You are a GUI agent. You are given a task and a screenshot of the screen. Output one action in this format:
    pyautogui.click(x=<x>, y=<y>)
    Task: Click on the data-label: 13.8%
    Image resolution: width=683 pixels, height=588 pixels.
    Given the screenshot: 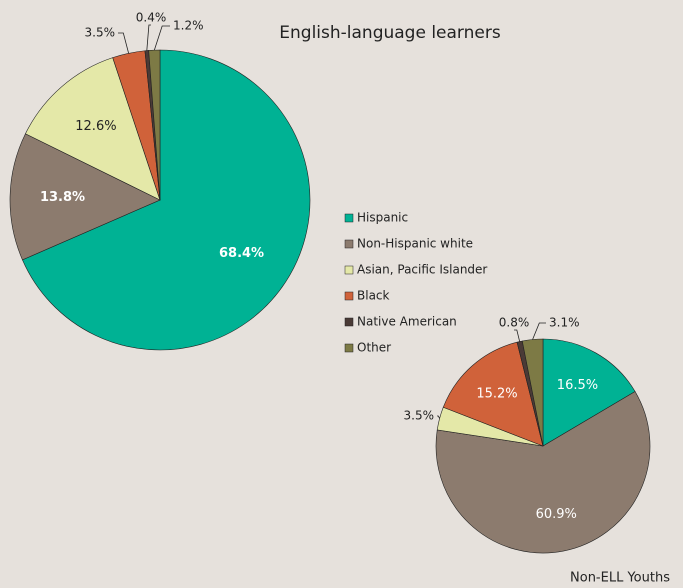 What is the action you would take?
    pyautogui.click(x=62, y=197)
    